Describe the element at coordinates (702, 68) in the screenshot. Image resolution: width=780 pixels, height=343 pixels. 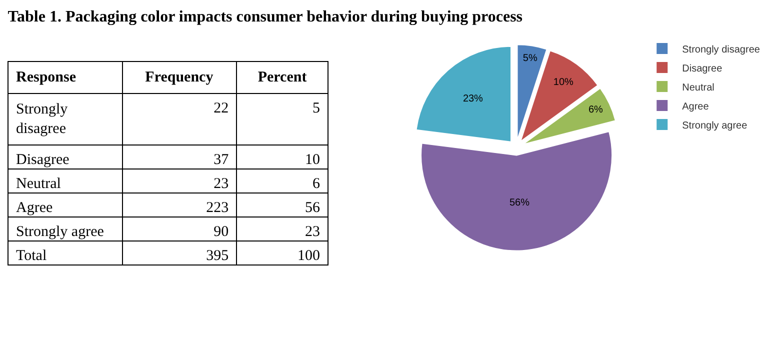
I see `legend-label: Disagree` at that location.